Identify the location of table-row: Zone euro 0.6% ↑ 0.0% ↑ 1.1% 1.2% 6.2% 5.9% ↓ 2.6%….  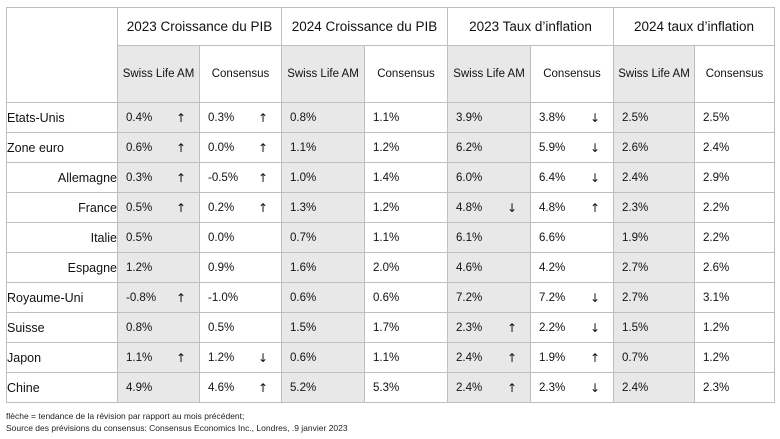
(391, 147).